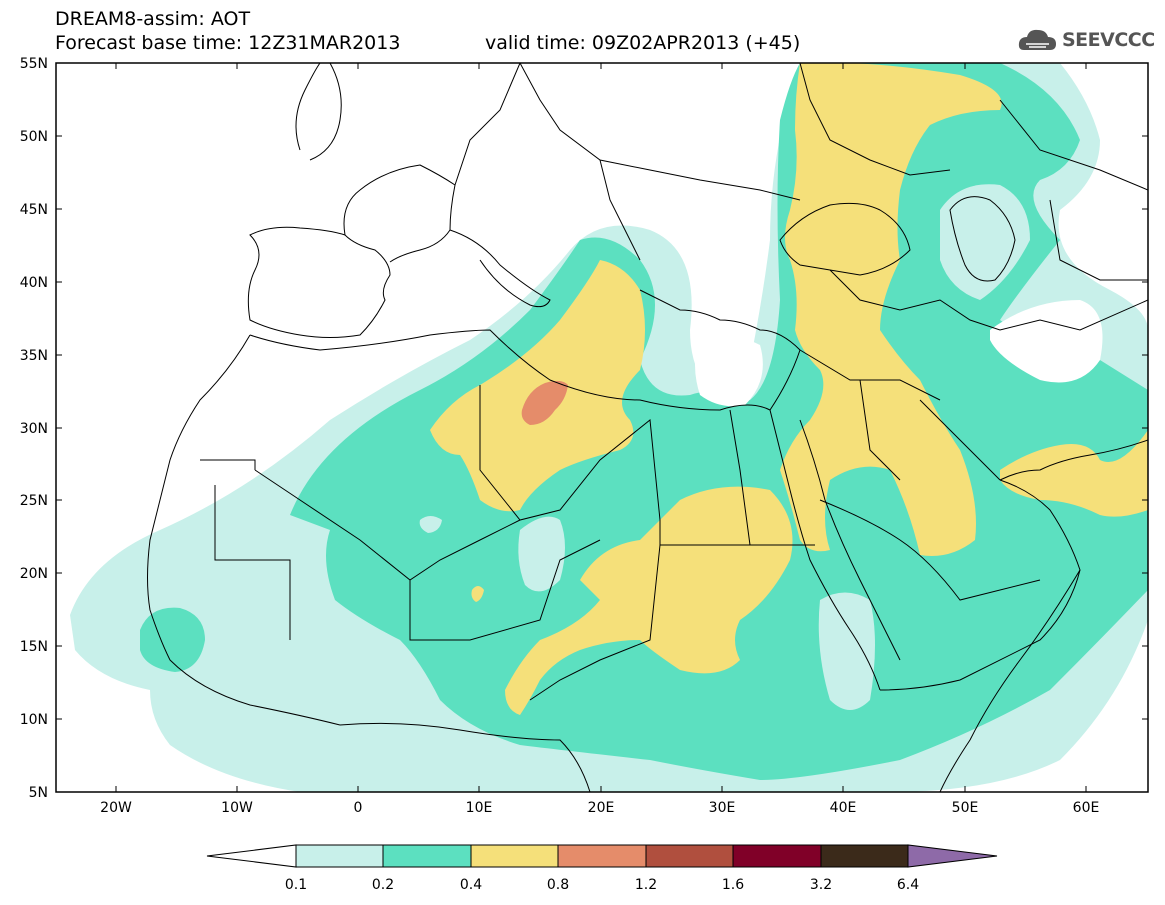 The height and width of the screenshot is (905, 1165). What do you see at coordinates (1037, 39) in the screenshot?
I see `cloud-logo-icon` at bounding box center [1037, 39].